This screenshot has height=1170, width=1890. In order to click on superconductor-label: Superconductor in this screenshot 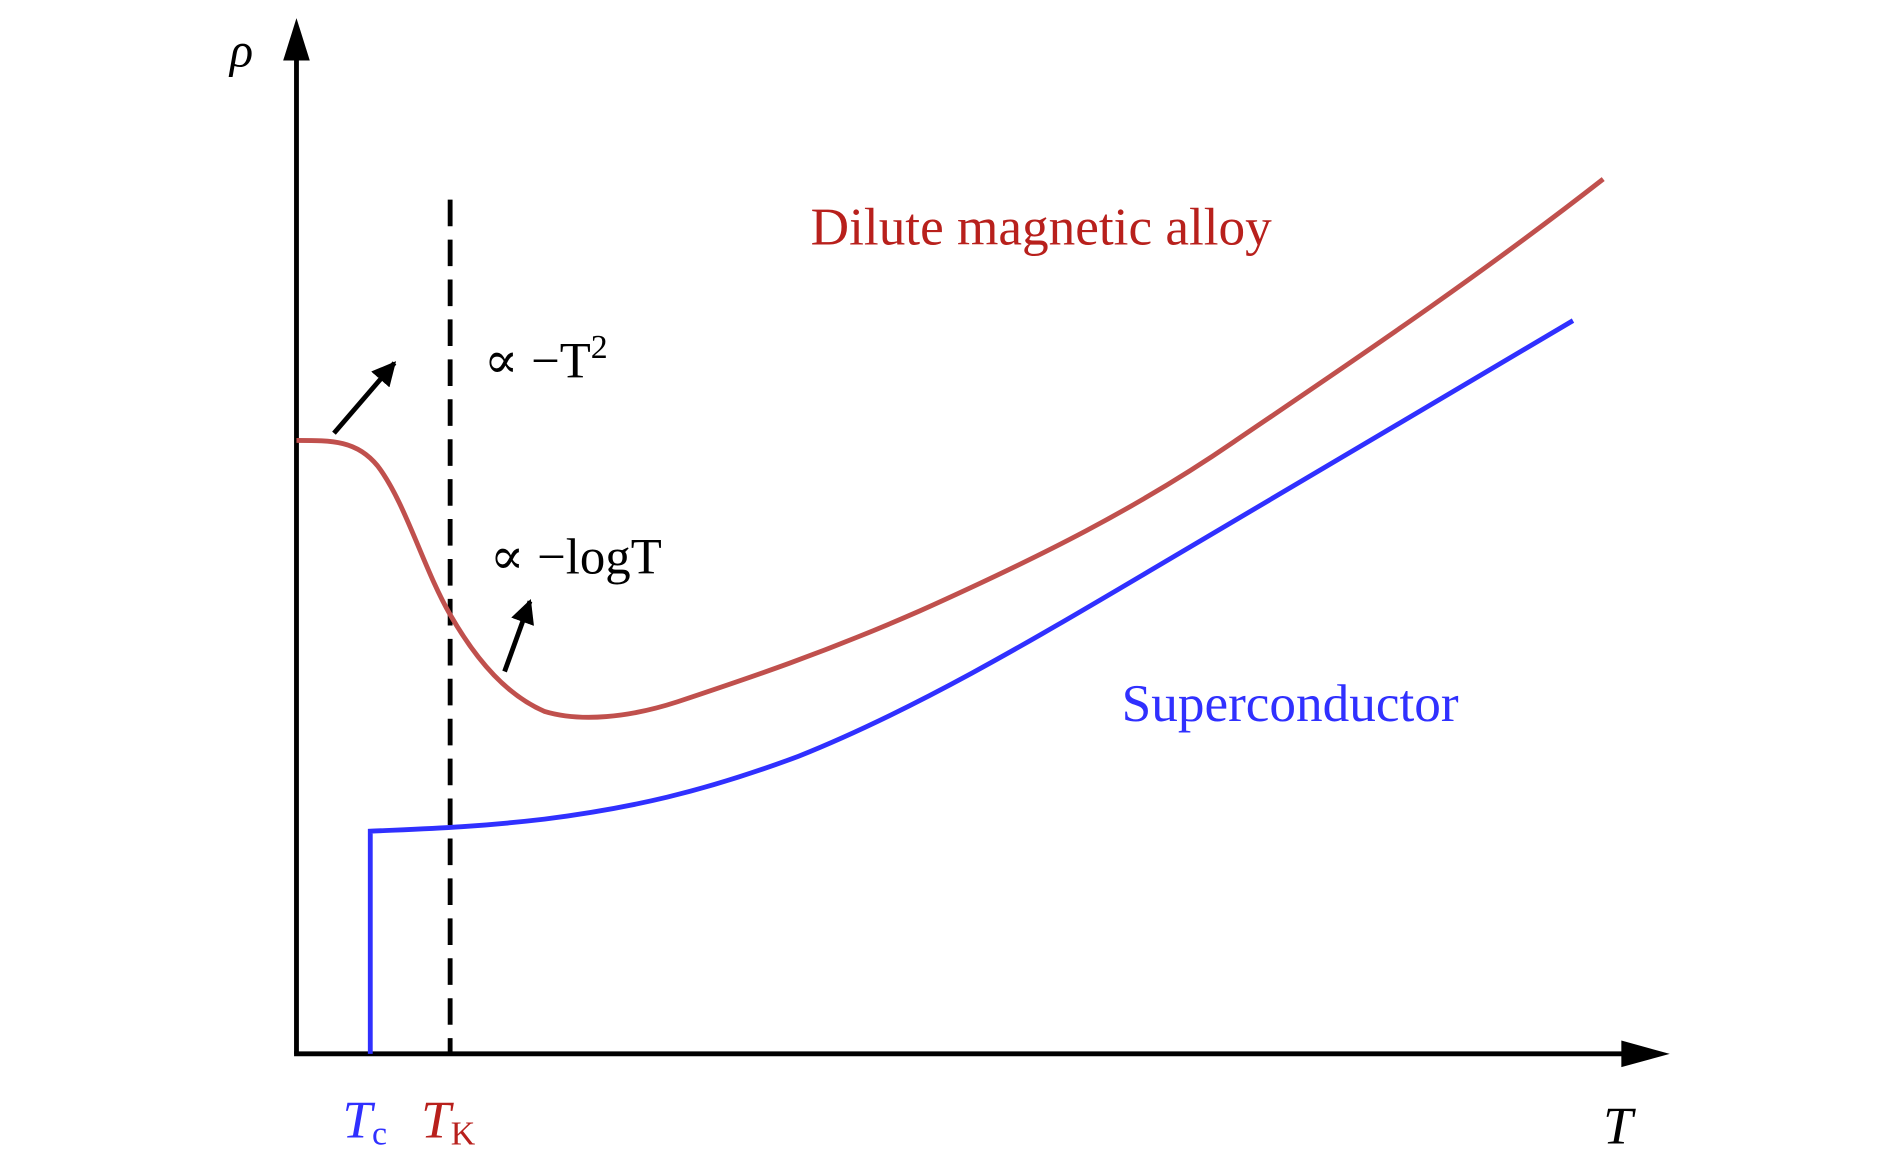, I will do `click(1290, 703)`.